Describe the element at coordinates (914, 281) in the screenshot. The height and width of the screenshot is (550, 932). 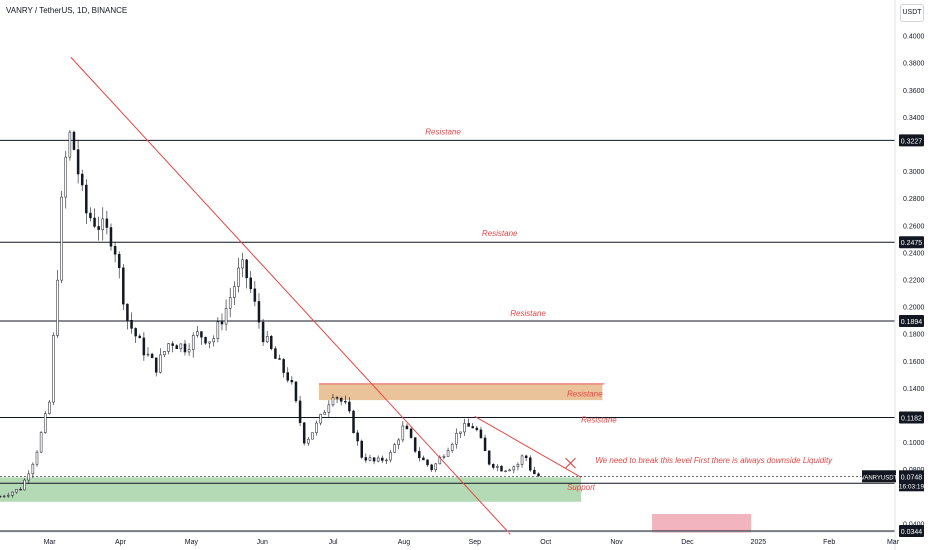
I see `y-tick-label: 0.2200` at that location.